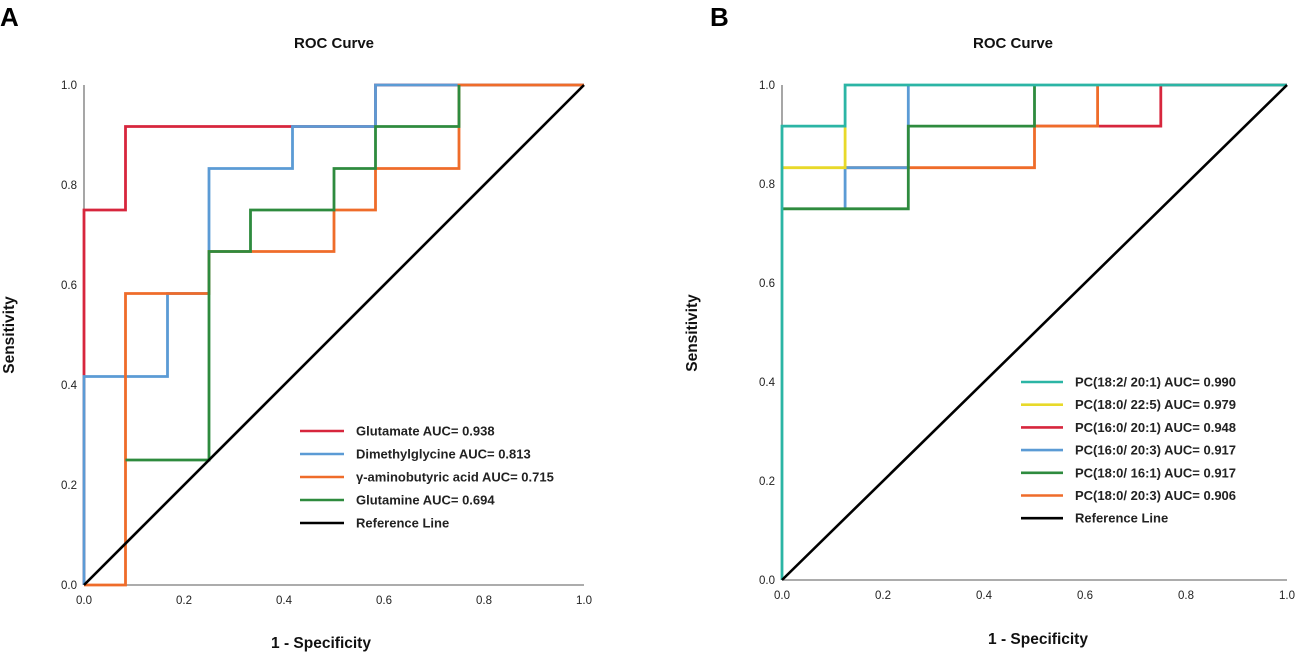  I want to click on legend-entry: PC(18:0/ 22:5) AUC= 0.979, so click(1155, 404).